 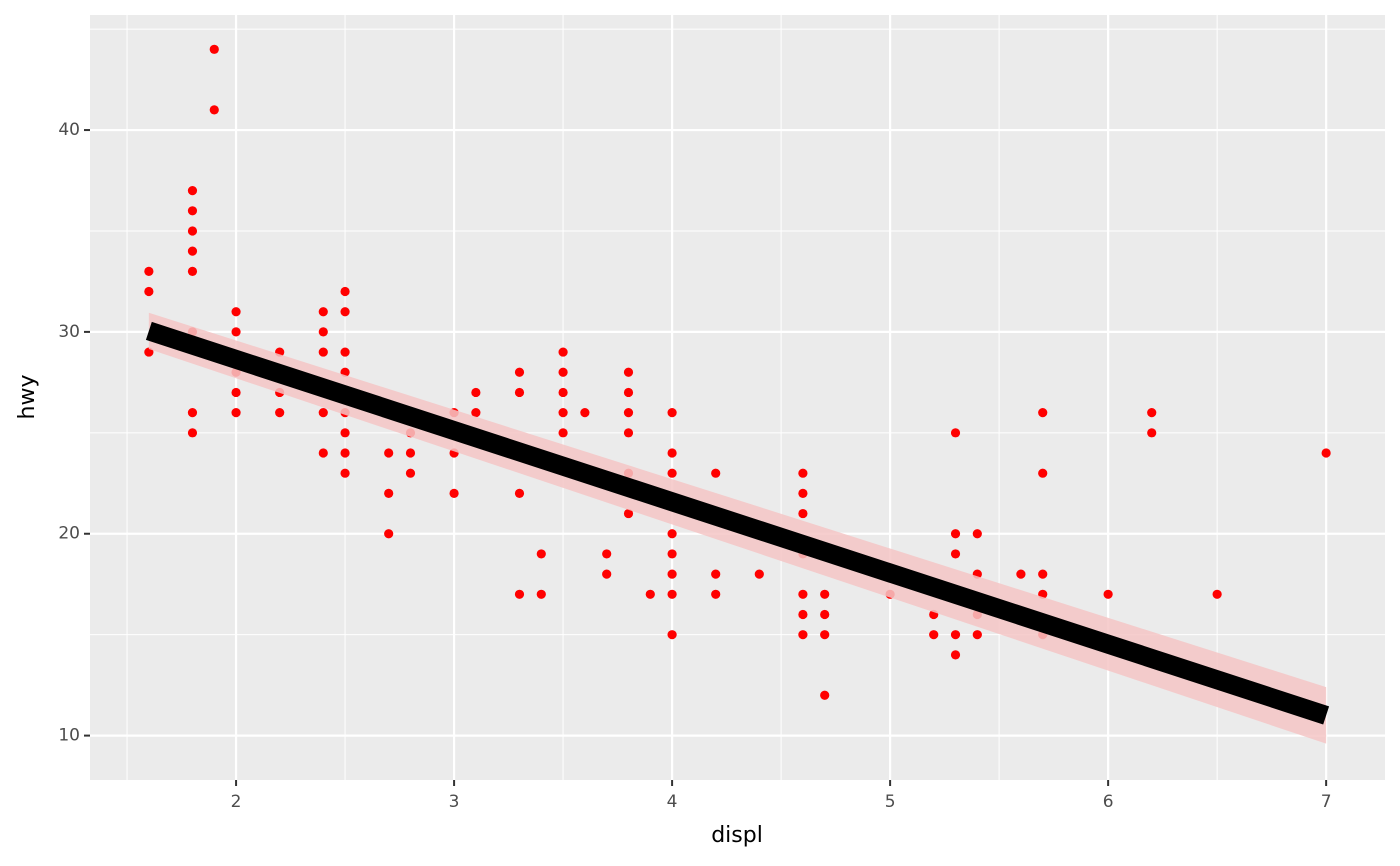 What do you see at coordinates (69, 130) in the screenshot?
I see `y-tick-label: 40` at bounding box center [69, 130].